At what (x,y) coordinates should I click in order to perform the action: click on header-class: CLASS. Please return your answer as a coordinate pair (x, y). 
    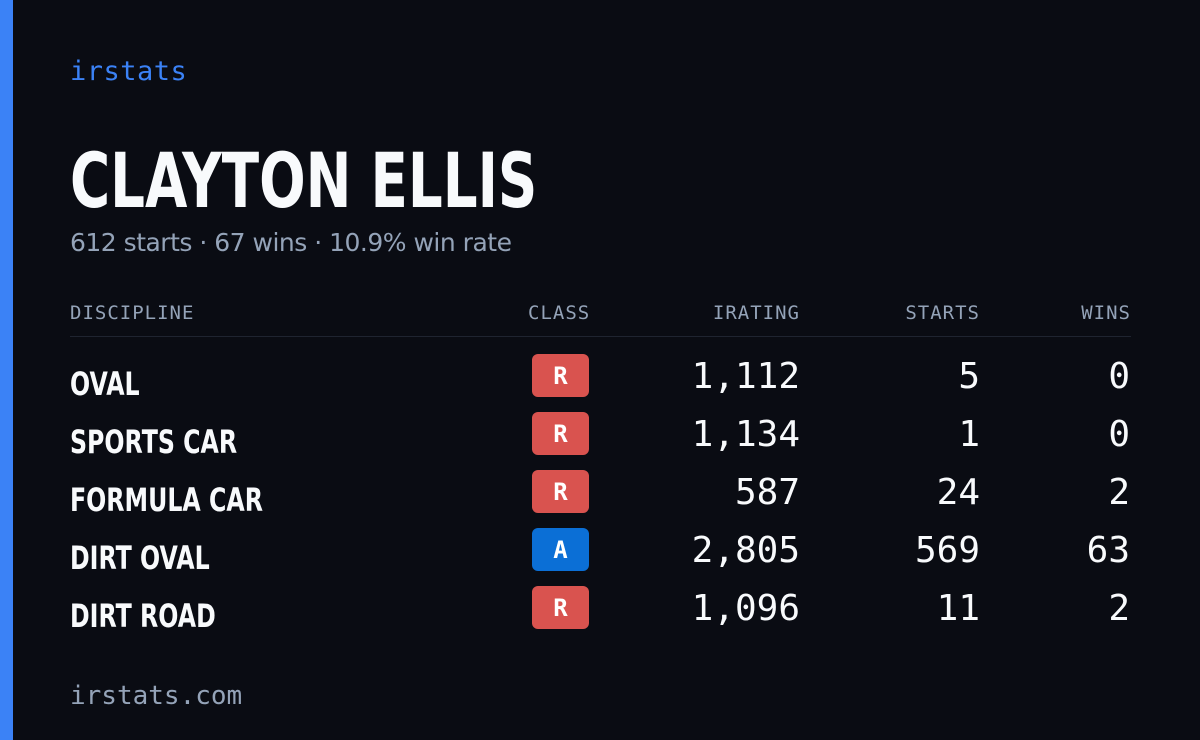
    Looking at the image, I should click on (559, 313).